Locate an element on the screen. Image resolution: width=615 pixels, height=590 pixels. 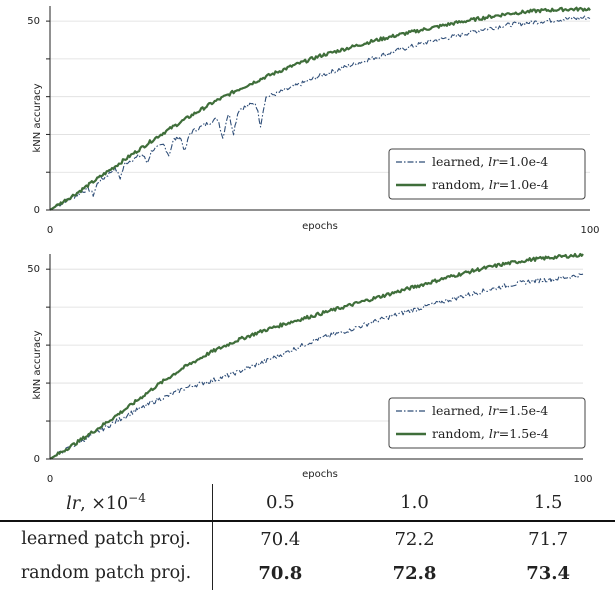
top-legend: learned, lr=1.0e-4 random, lr=1.0e-4 is located at coordinates (487, 174).